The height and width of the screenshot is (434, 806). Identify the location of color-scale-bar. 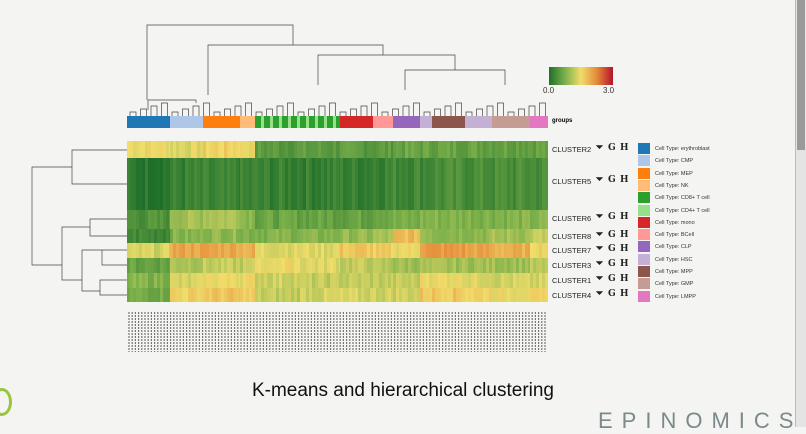
(581, 76).